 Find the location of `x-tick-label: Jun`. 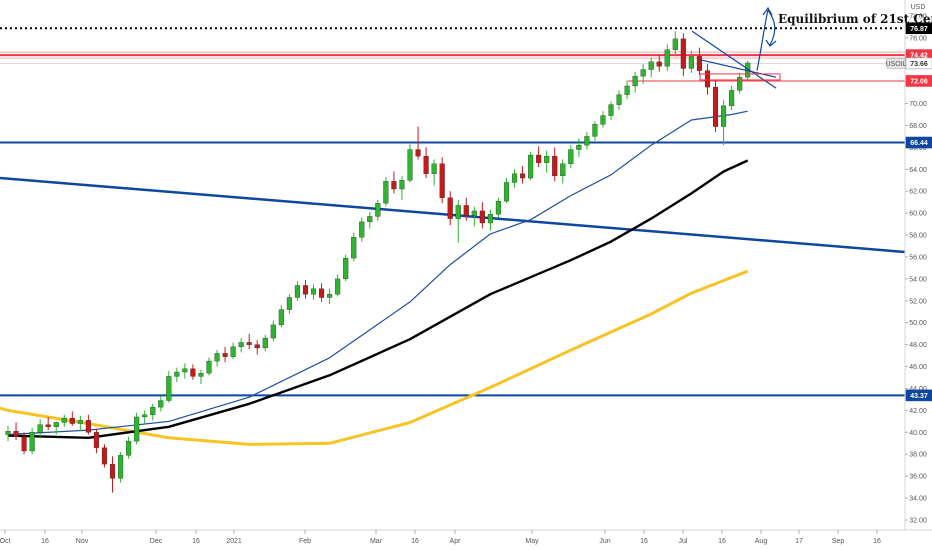

x-tick-label: Jun is located at coordinates (604, 541).